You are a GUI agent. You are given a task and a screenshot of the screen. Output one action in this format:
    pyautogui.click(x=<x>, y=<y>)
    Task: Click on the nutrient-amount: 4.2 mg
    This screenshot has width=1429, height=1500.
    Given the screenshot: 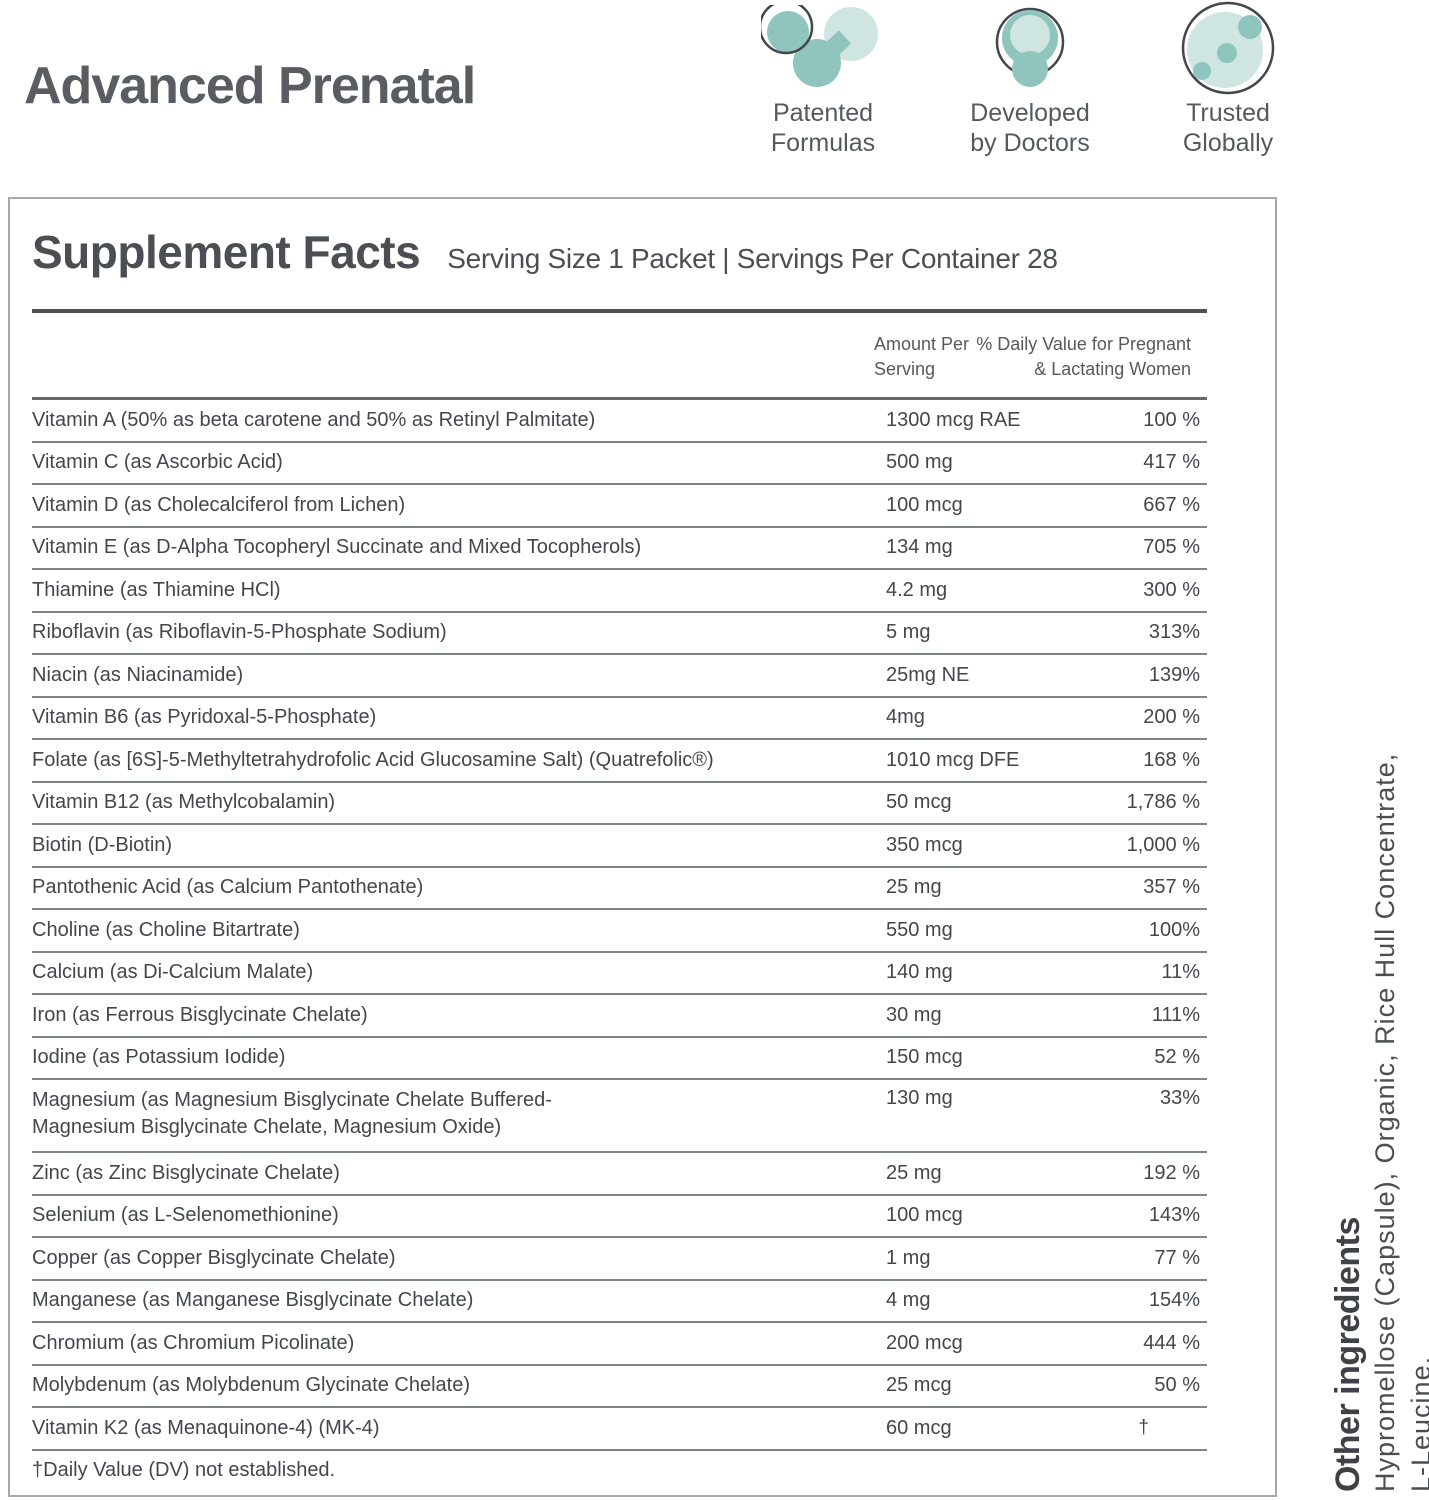 What is the action you would take?
    pyautogui.click(x=917, y=589)
    